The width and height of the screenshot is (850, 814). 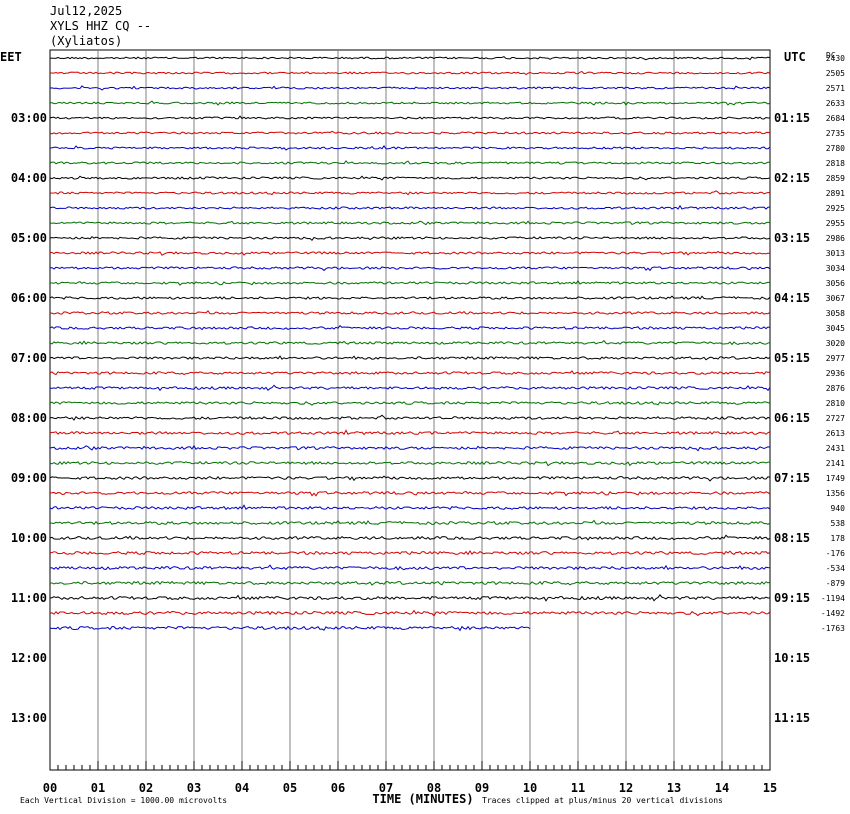 I want to click on dc-offset-label: 2735, so click(x=835, y=133).